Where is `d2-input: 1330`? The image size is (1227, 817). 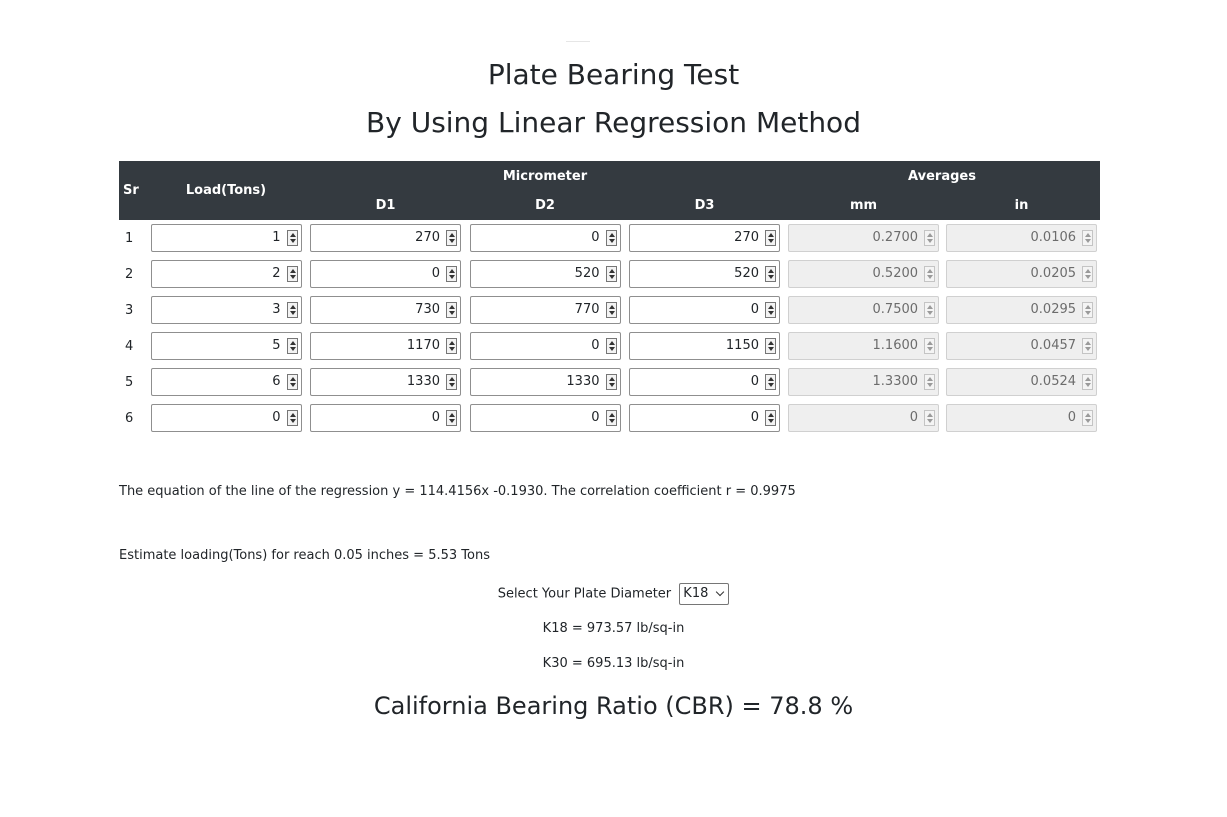 d2-input: 1330 is located at coordinates (545, 382).